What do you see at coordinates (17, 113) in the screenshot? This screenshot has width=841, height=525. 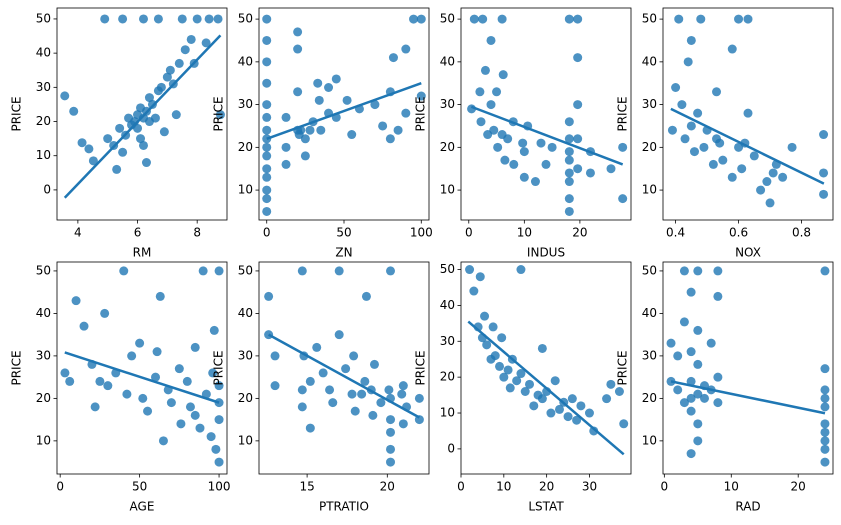 I see `y-axis-label: PRICE` at bounding box center [17, 113].